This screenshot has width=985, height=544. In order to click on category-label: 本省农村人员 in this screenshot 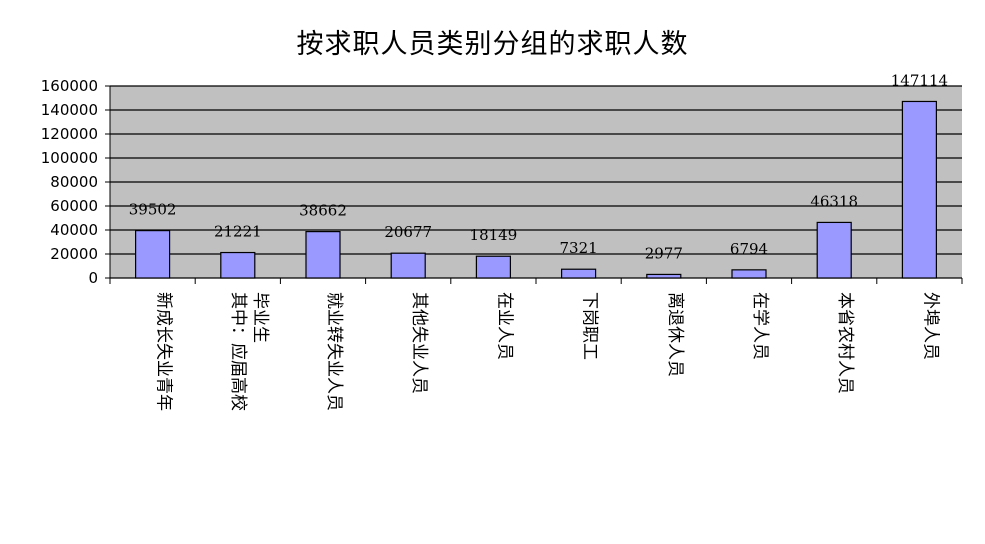, I will do `click(845, 343)`.